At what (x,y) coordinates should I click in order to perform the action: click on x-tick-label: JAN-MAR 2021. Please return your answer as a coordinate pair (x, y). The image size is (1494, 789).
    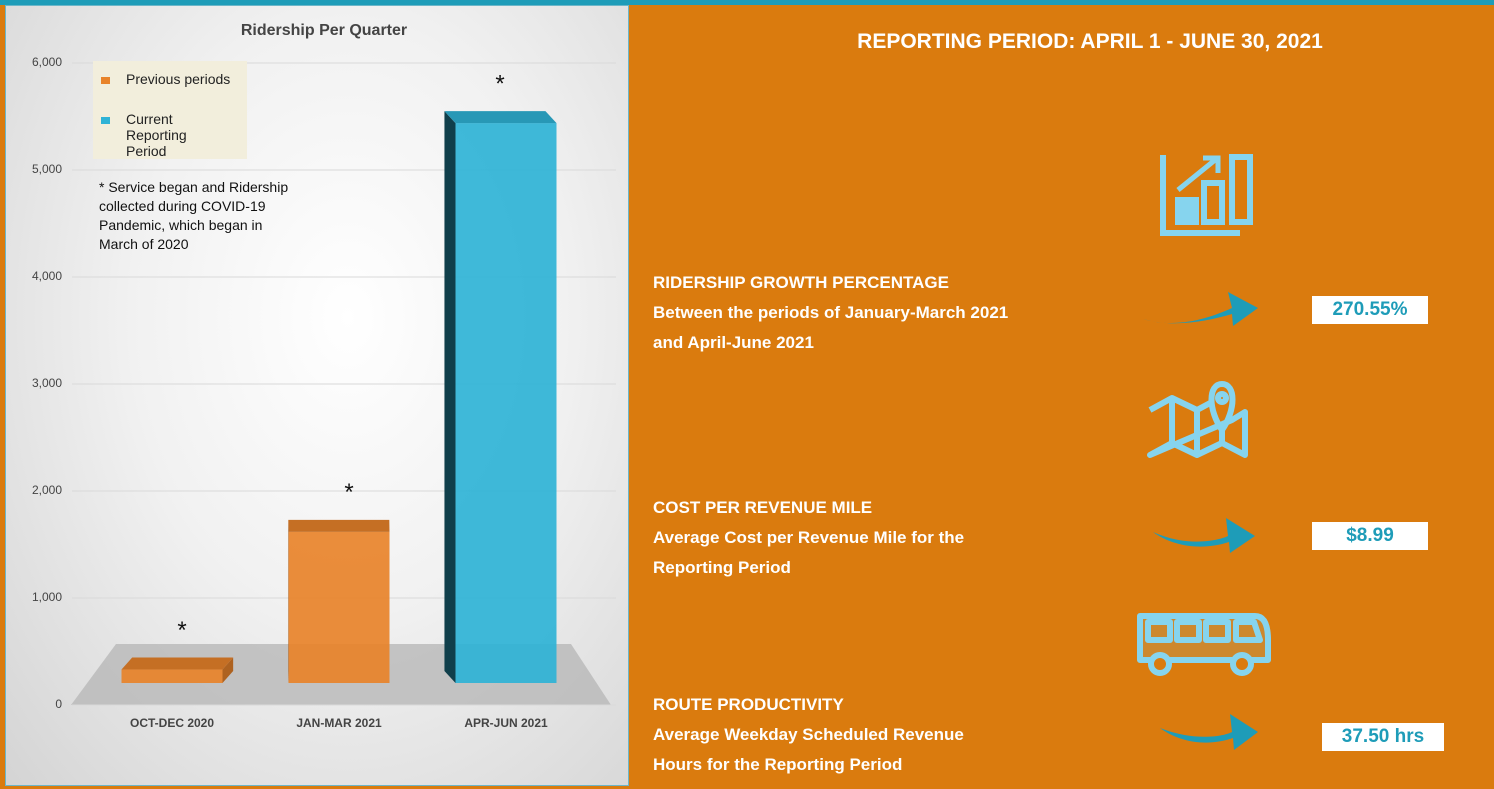
    Looking at the image, I should click on (339, 723).